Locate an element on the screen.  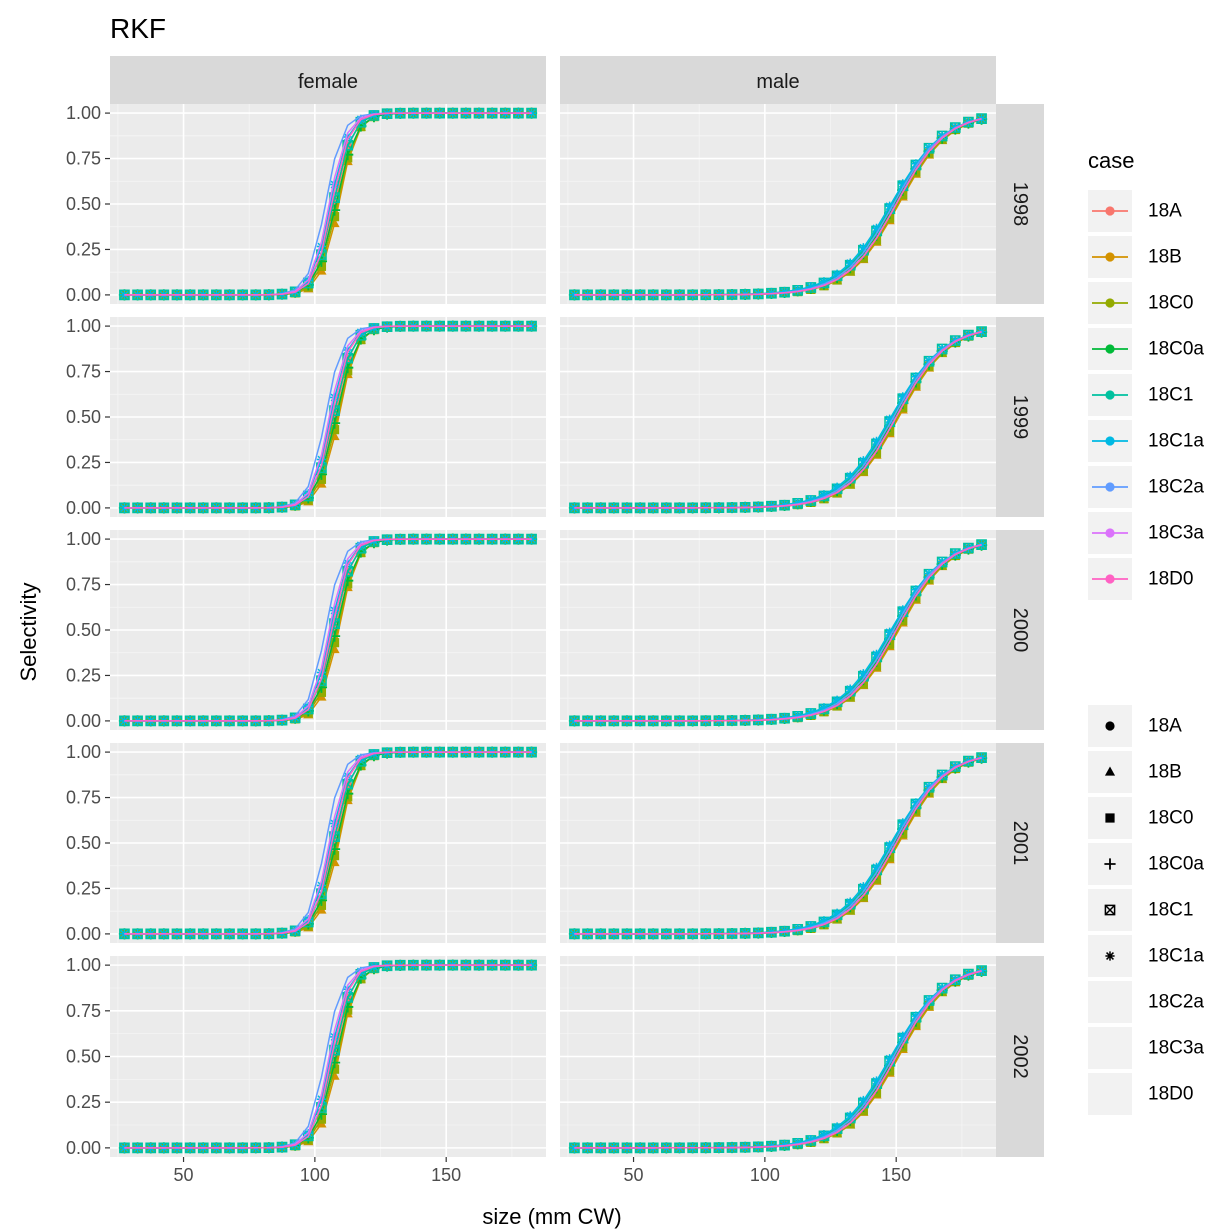
facet-strip-female is located at coordinates (328, 80).